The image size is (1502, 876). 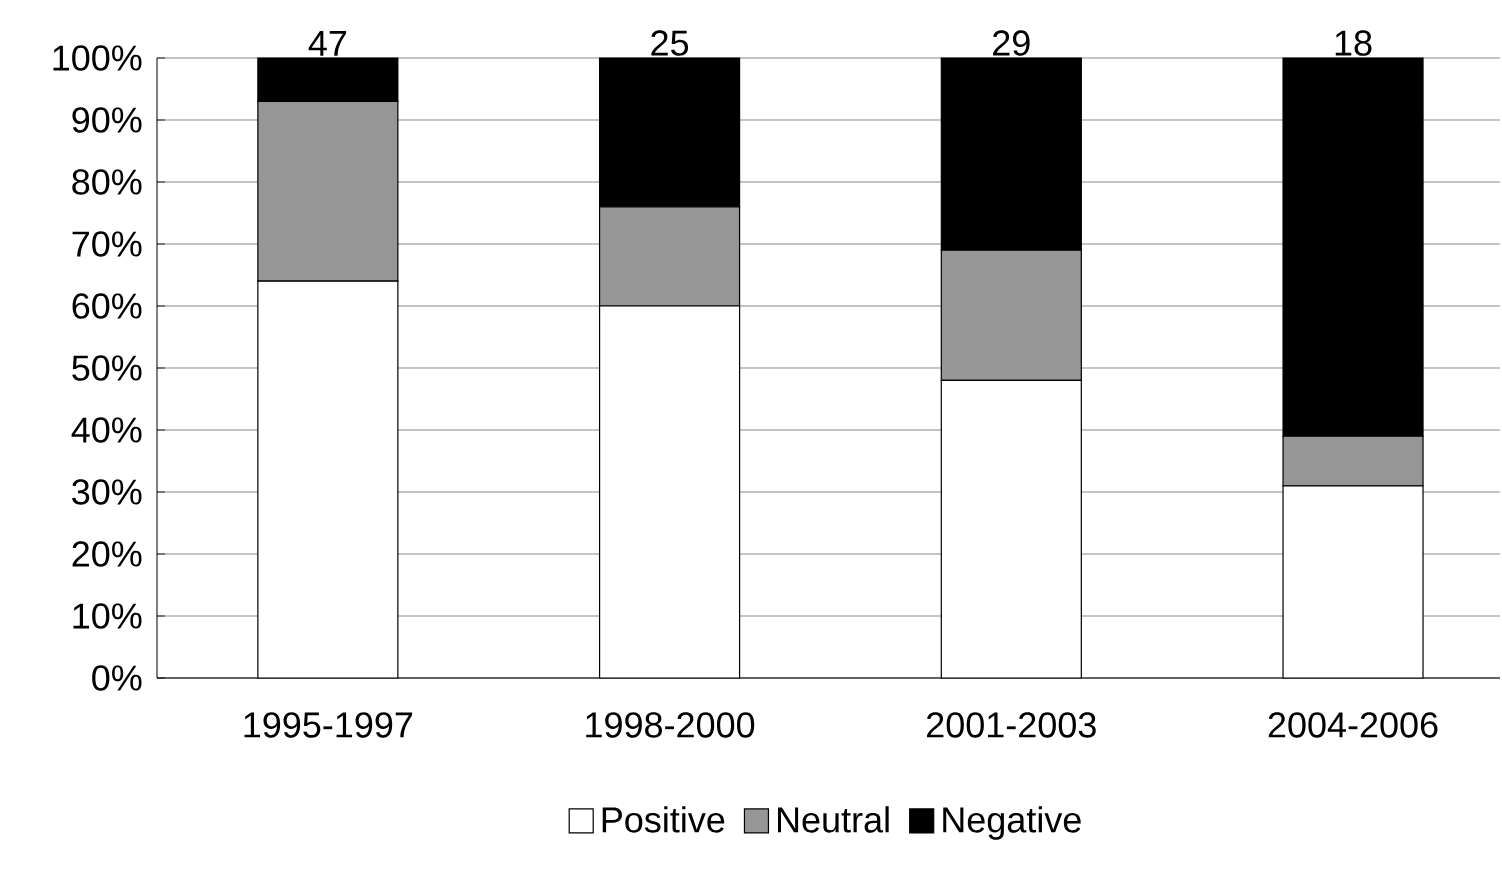 I want to click on annotation: 18, so click(x=1353, y=43).